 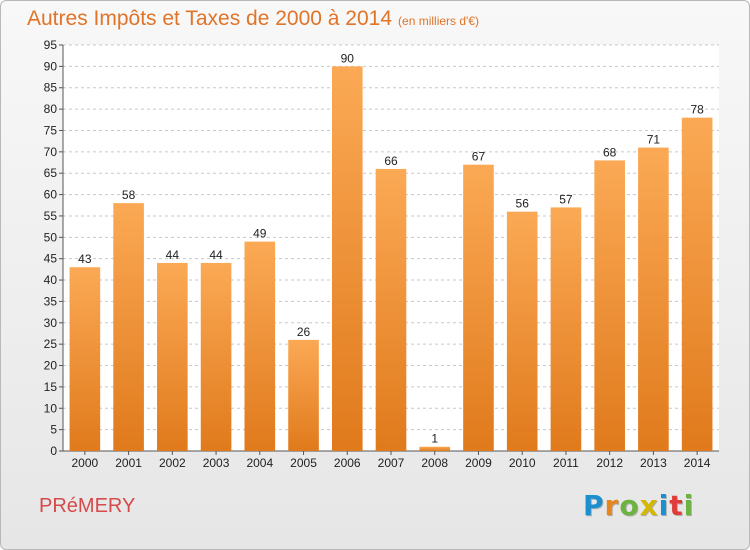 I want to click on bar-2009, so click(x=478, y=308).